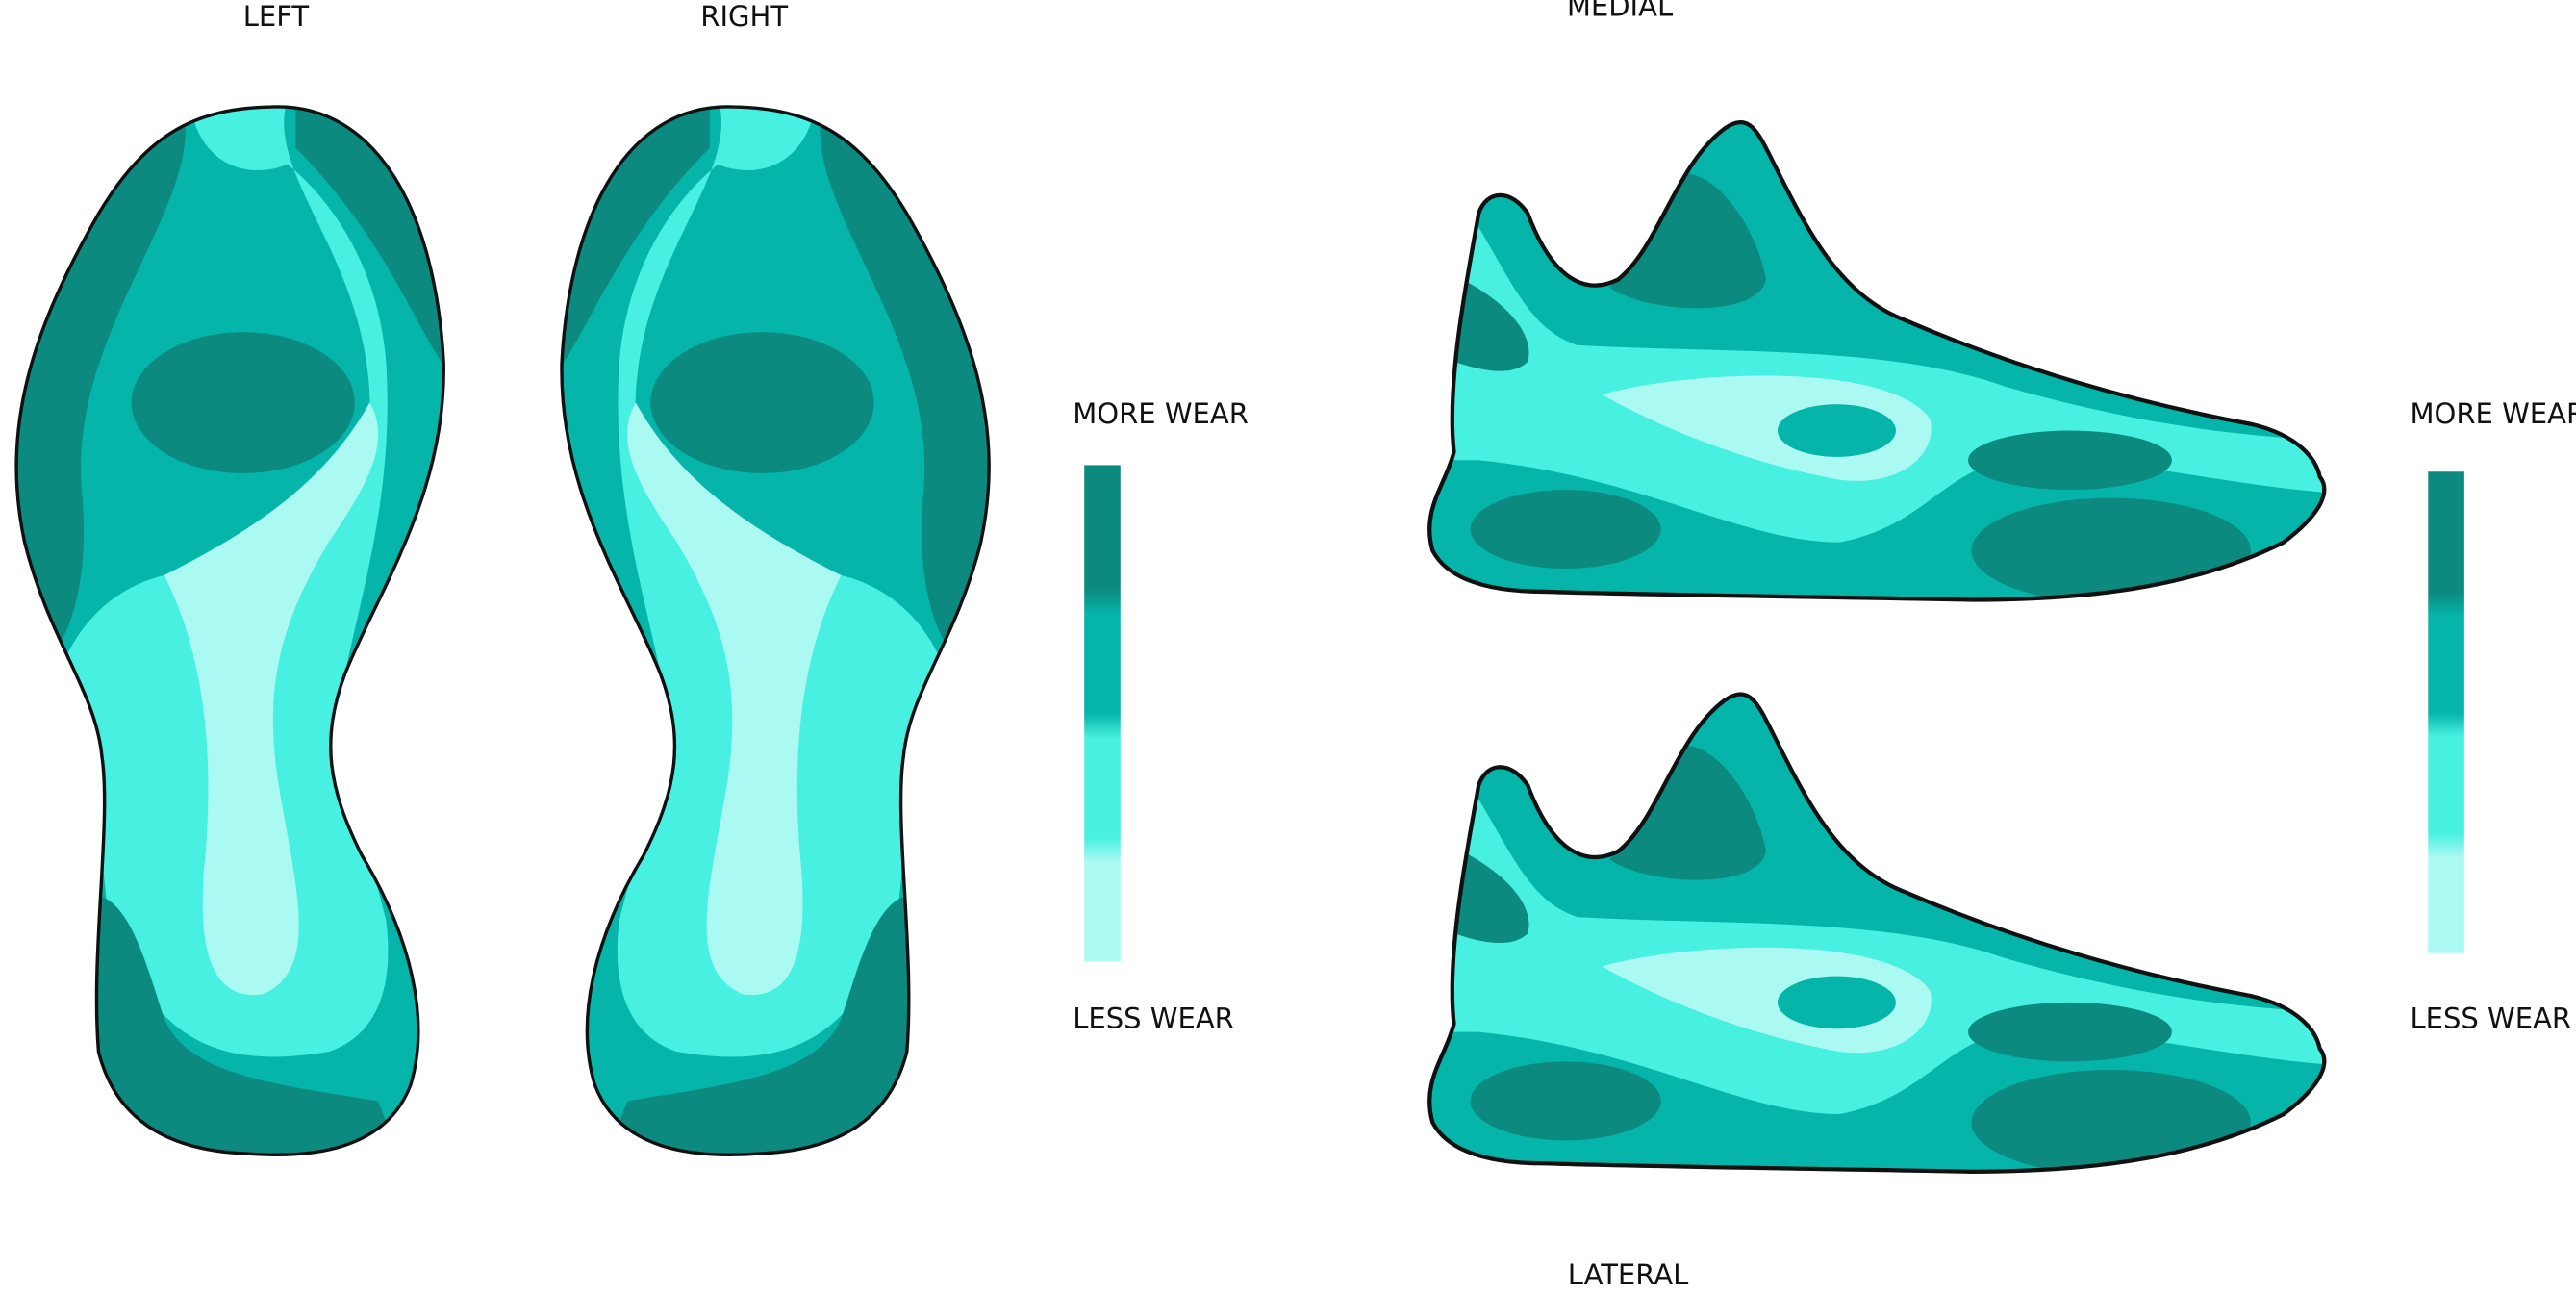 The height and width of the screenshot is (1295, 2576). I want to click on medial-shoe, so click(1881, 362).